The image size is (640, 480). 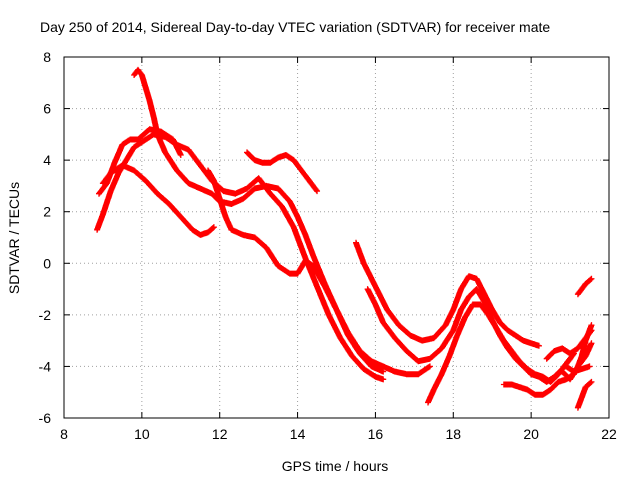 I want to click on x-axis-label: GPS time / hours, so click(x=335, y=466).